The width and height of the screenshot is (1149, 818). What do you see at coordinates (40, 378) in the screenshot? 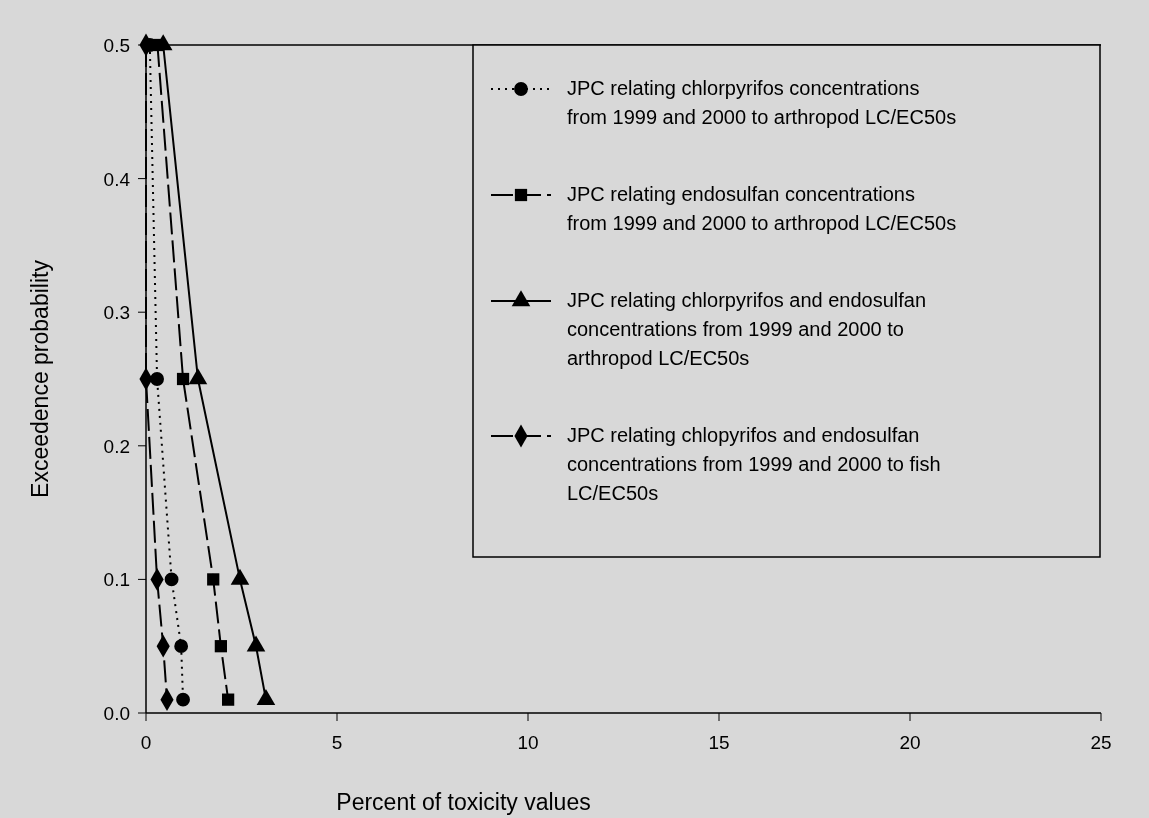
I see `y-axis-title: Exceedence probability` at bounding box center [40, 378].